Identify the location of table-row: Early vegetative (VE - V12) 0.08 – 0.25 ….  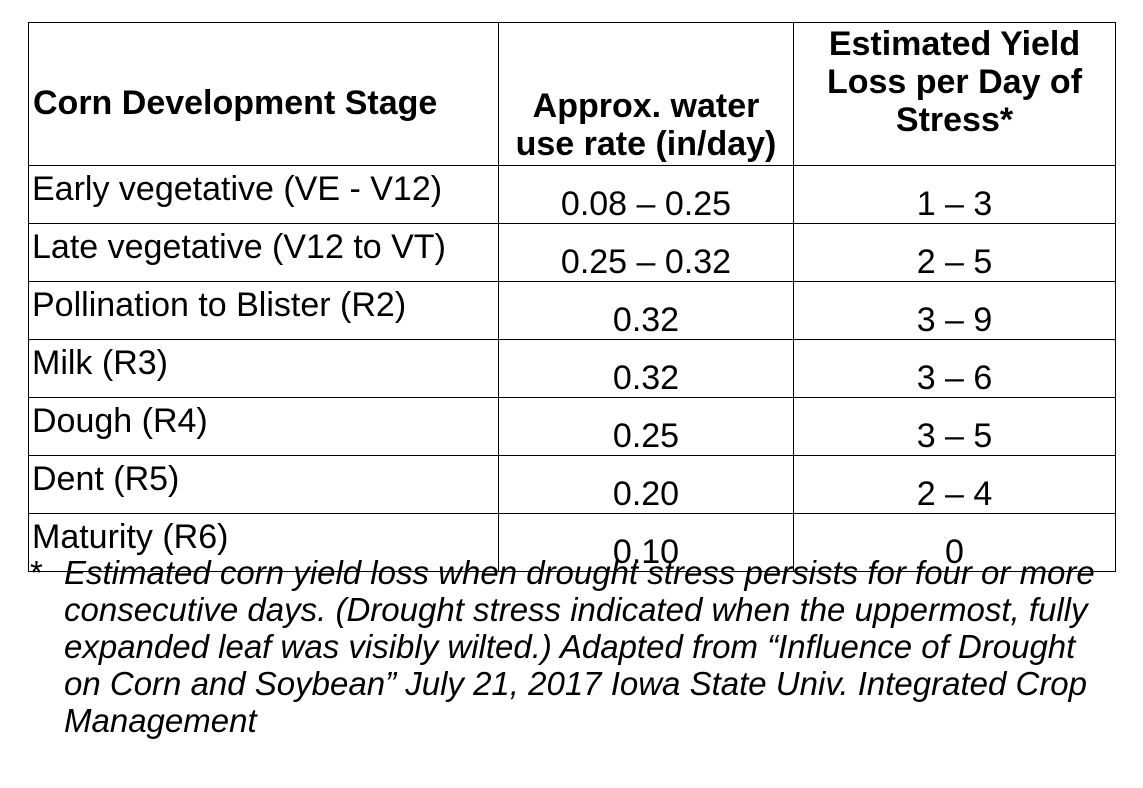
(572, 194).